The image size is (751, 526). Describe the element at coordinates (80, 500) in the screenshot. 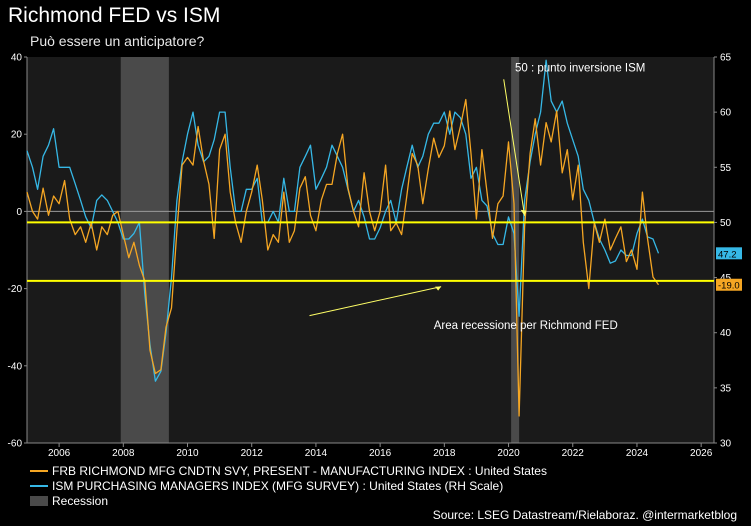

I see `legend-label-recession: Recession` at that location.